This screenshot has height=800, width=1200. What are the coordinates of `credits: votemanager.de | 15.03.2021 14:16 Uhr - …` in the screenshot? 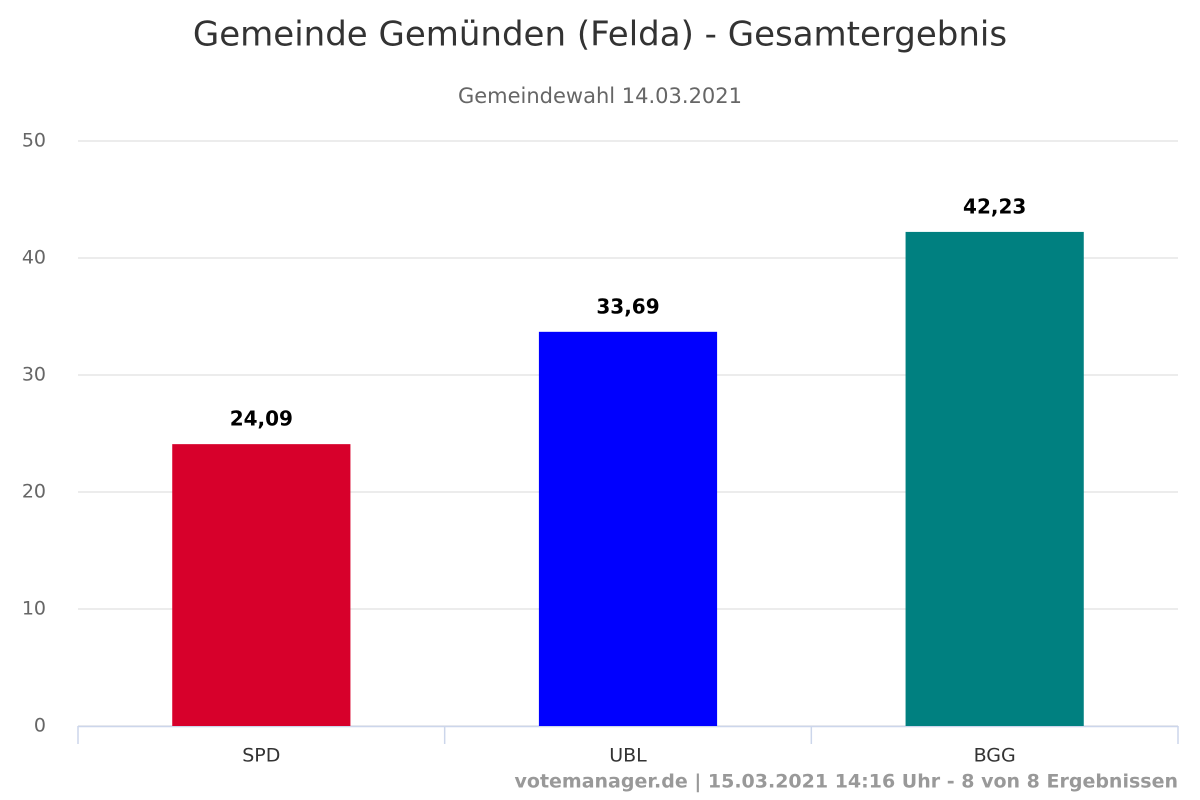 It's located at (847, 782).